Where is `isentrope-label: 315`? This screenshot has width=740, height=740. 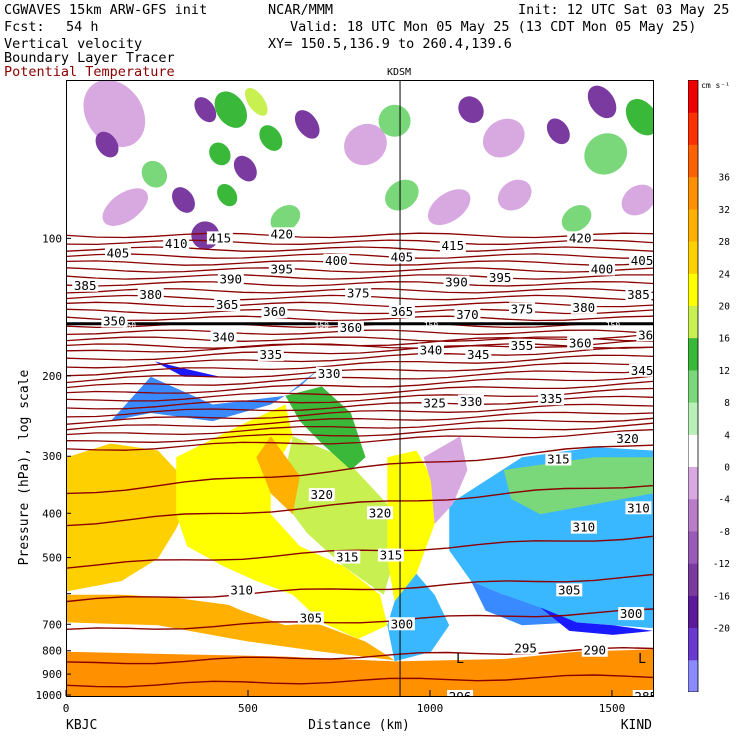
isentrope-label: 315 is located at coordinates (558, 459).